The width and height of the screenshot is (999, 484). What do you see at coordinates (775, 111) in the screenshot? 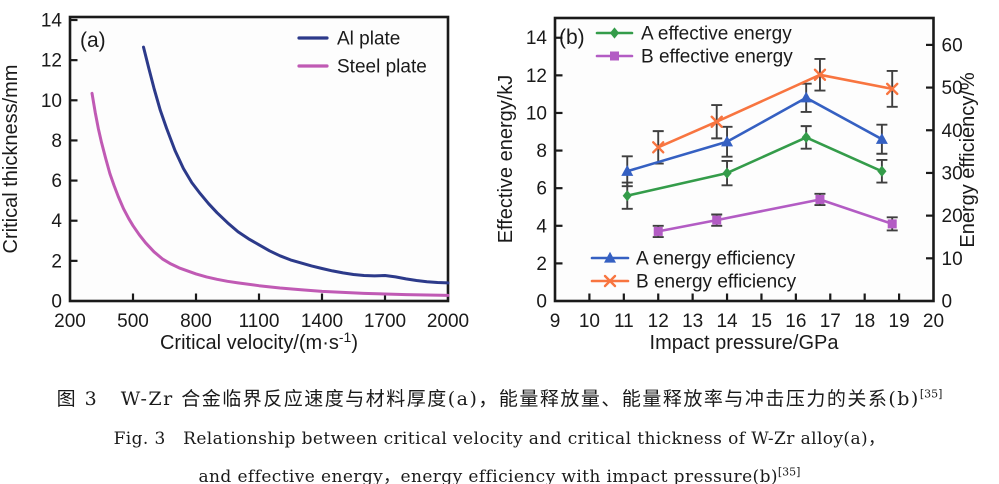
I see `line-b-energy-efficiency` at bounding box center [775, 111].